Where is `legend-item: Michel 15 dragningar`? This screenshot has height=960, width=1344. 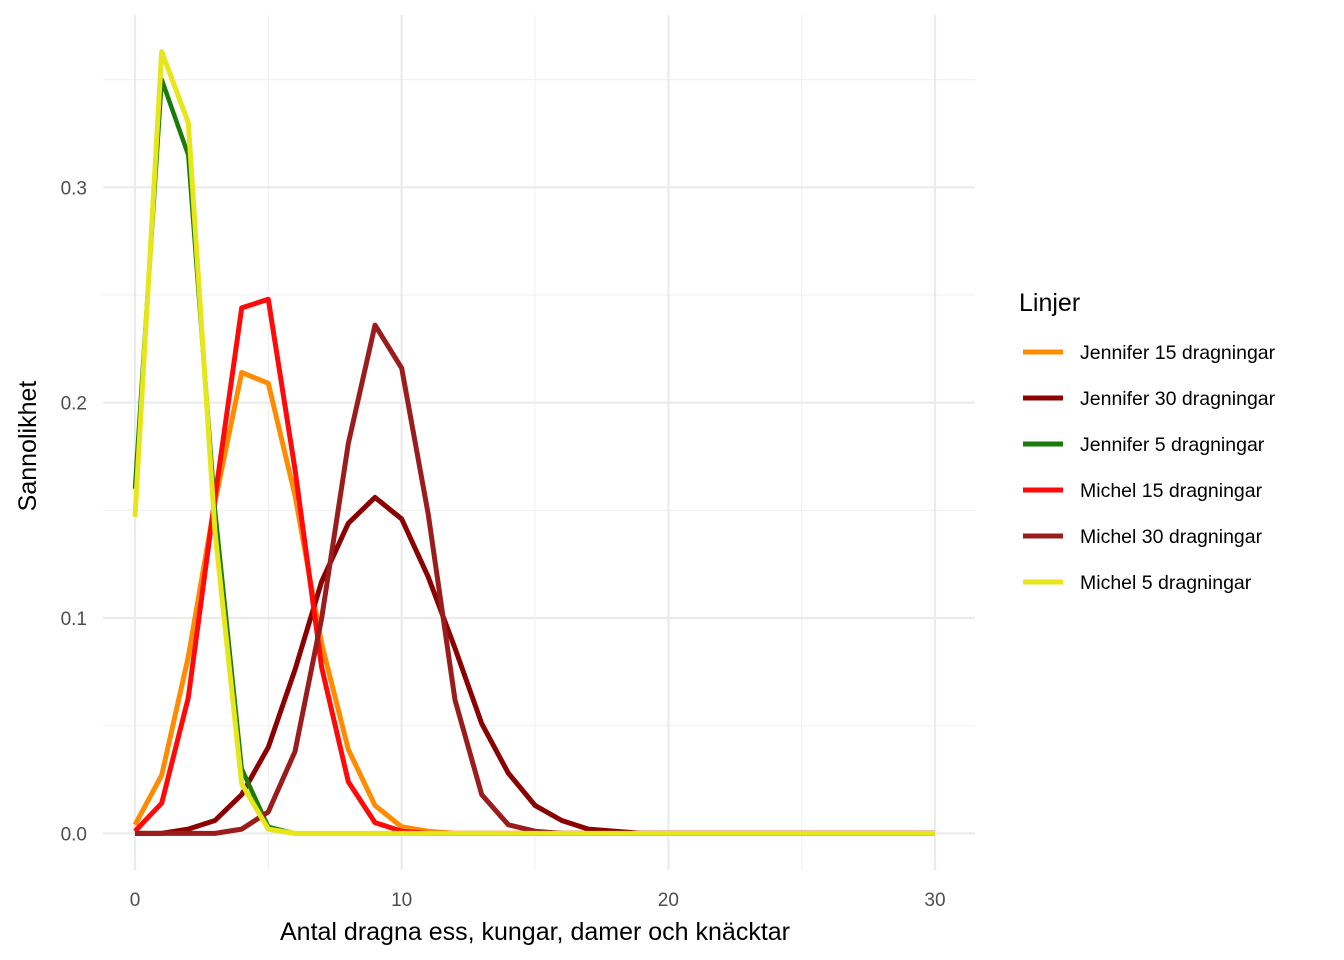 legend-item: Michel 15 dragningar is located at coordinates (1143, 491).